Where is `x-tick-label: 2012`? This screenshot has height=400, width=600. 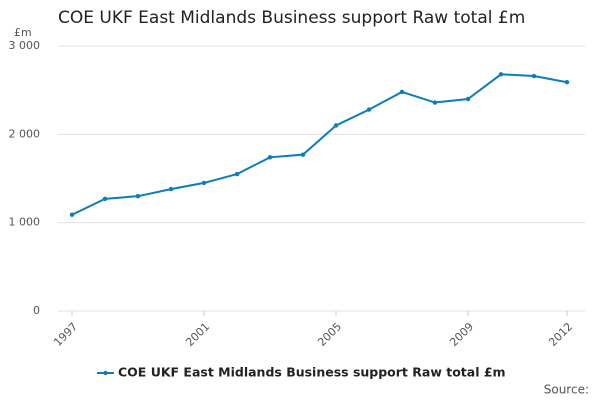 x-tick-label: 2012 is located at coordinates (560, 334).